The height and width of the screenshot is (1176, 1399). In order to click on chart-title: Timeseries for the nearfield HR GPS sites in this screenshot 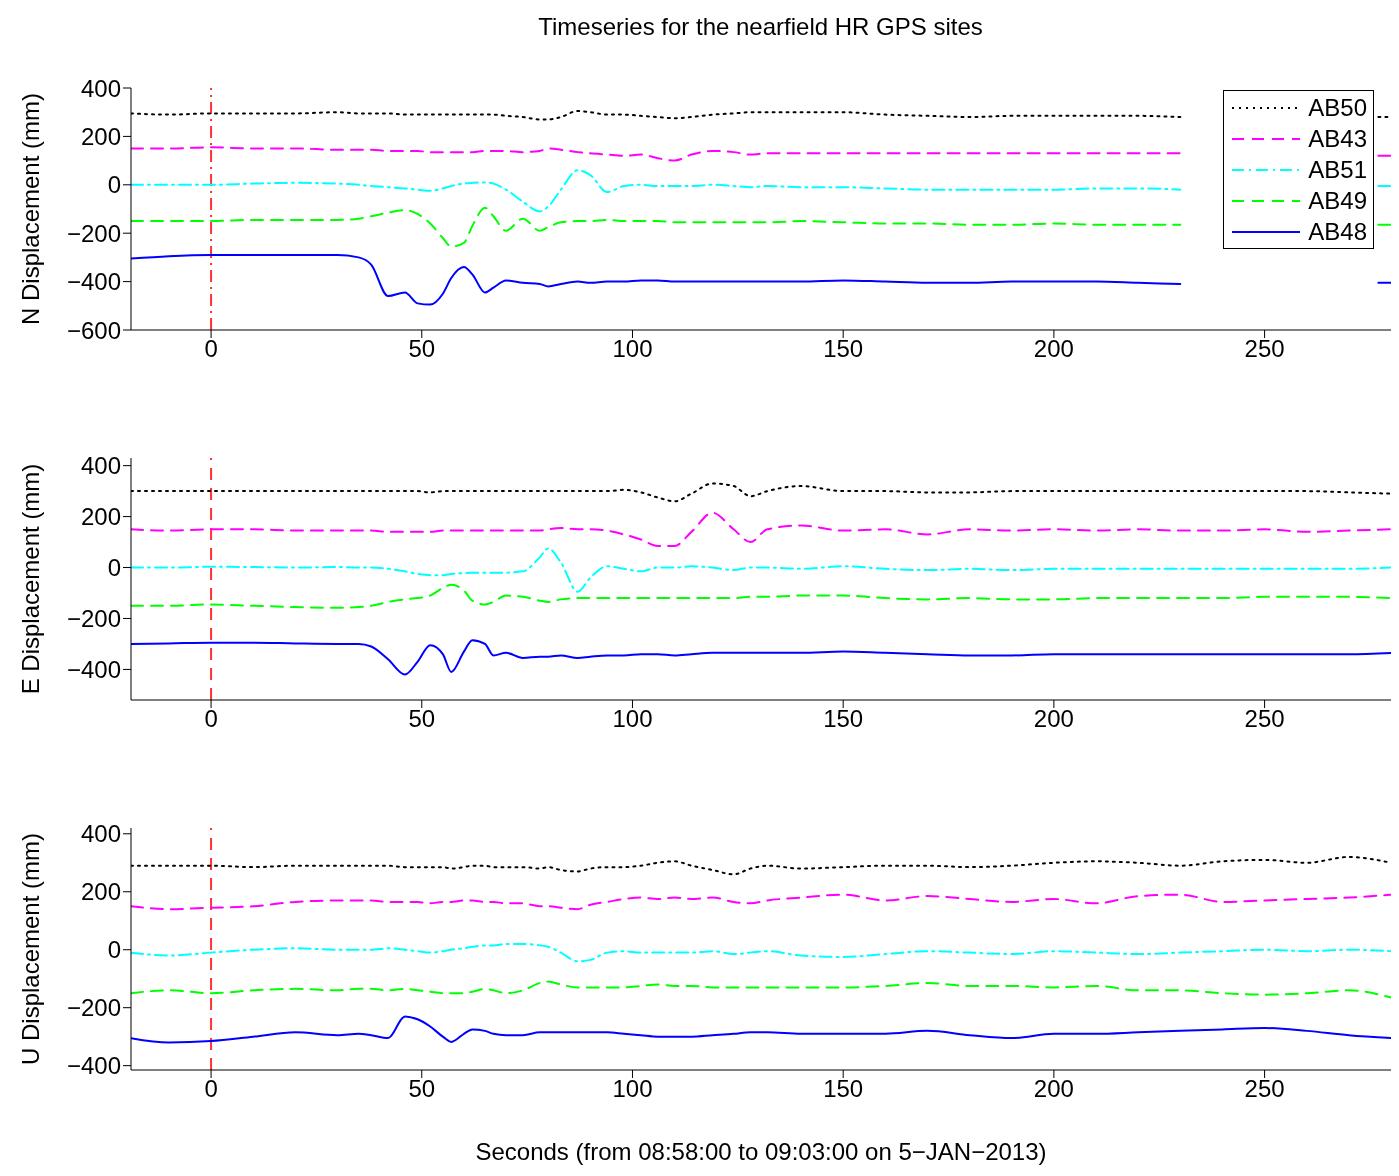, I will do `click(760, 26)`.